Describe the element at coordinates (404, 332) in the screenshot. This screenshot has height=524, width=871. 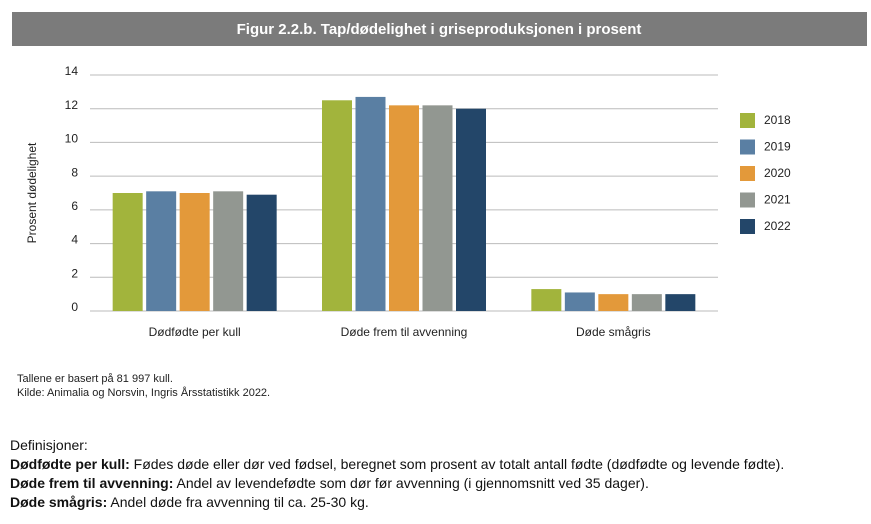
I see `x-tick-label: Døde frem til avvenning` at that location.